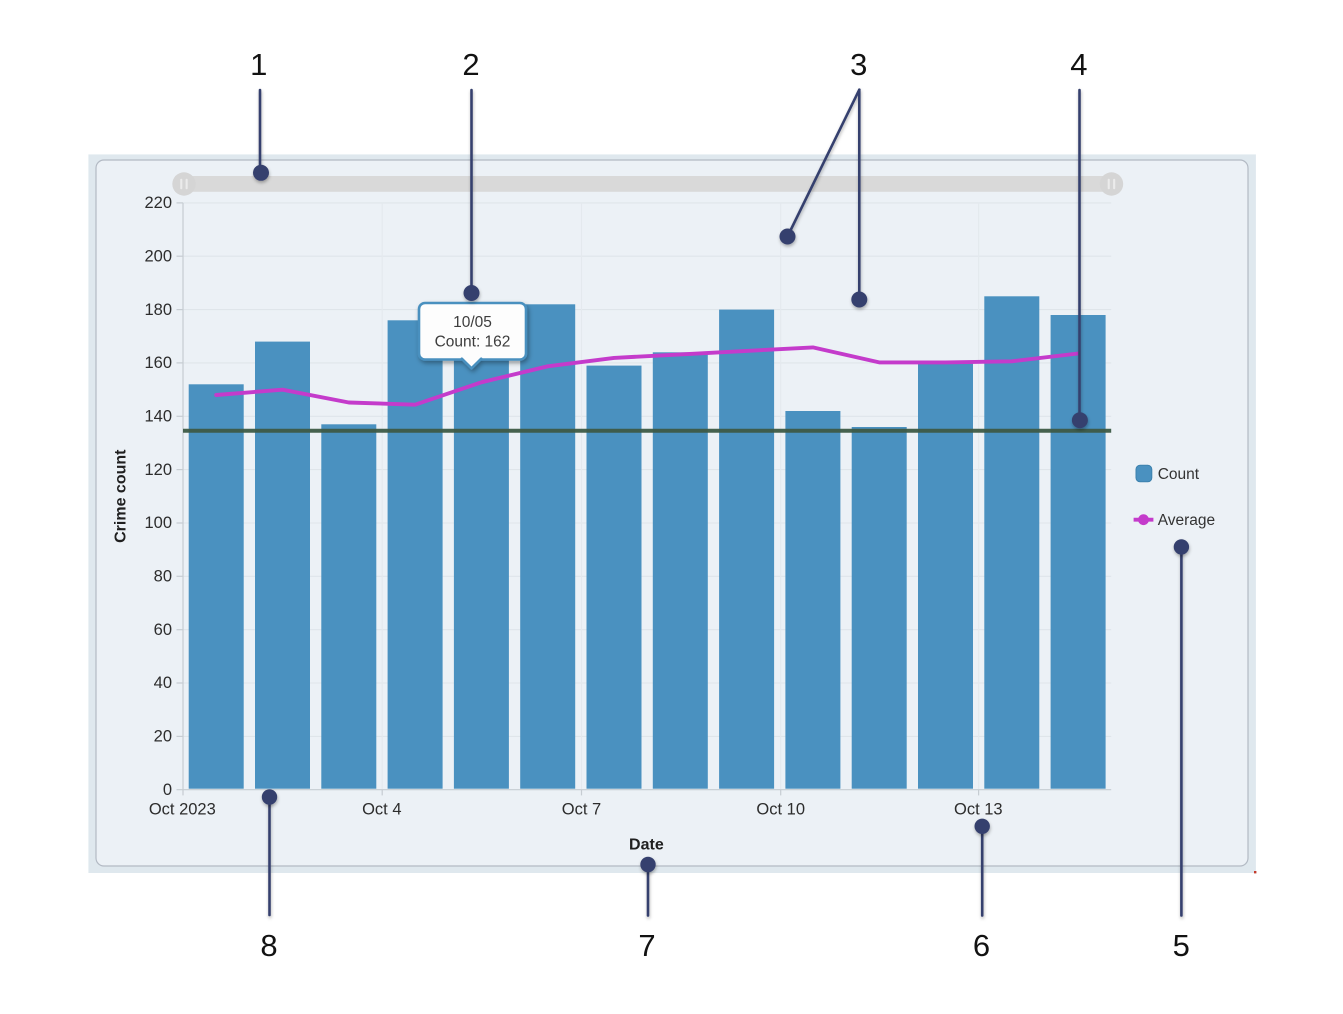 This screenshot has width=1343, height=1014. Describe the element at coordinates (472, 322) in the screenshot. I see `svg-text: 10/05` at that location.